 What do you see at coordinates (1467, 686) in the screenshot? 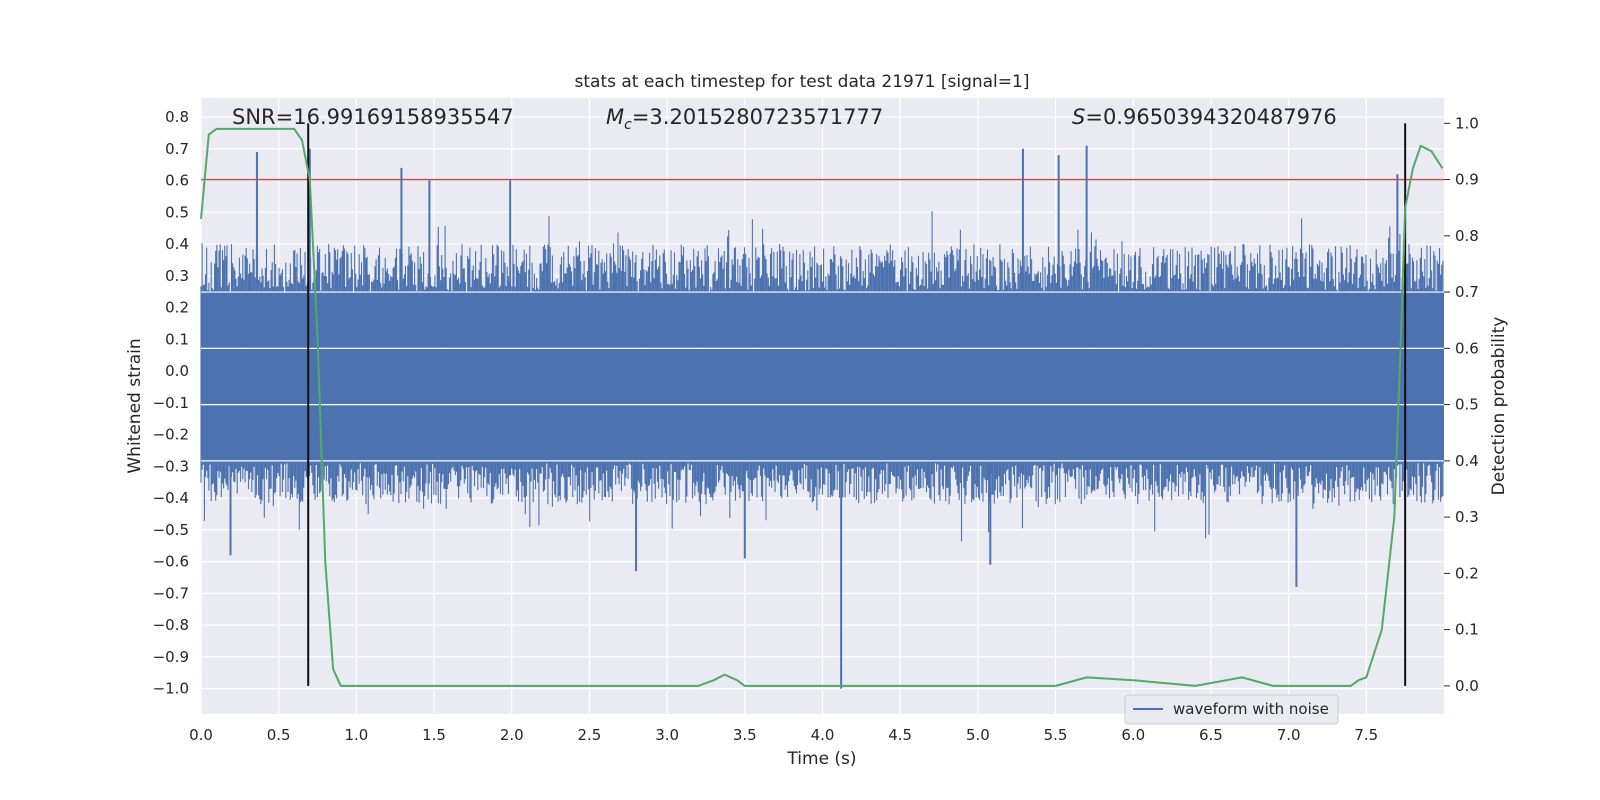
I see `y2-tick-label: 0.0` at bounding box center [1467, 686].